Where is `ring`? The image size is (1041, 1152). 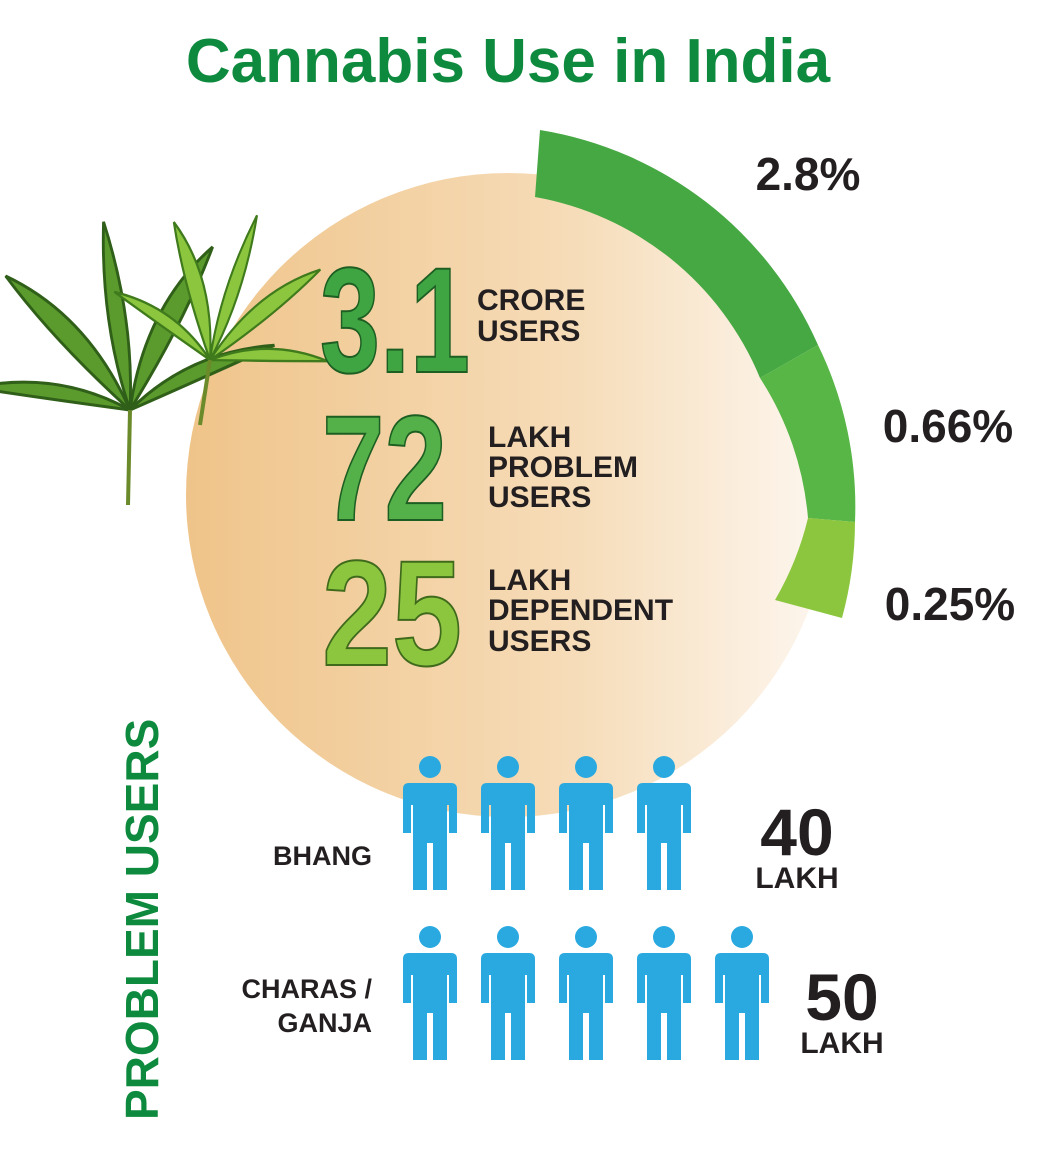
ring is located at coordinates (695, 374).